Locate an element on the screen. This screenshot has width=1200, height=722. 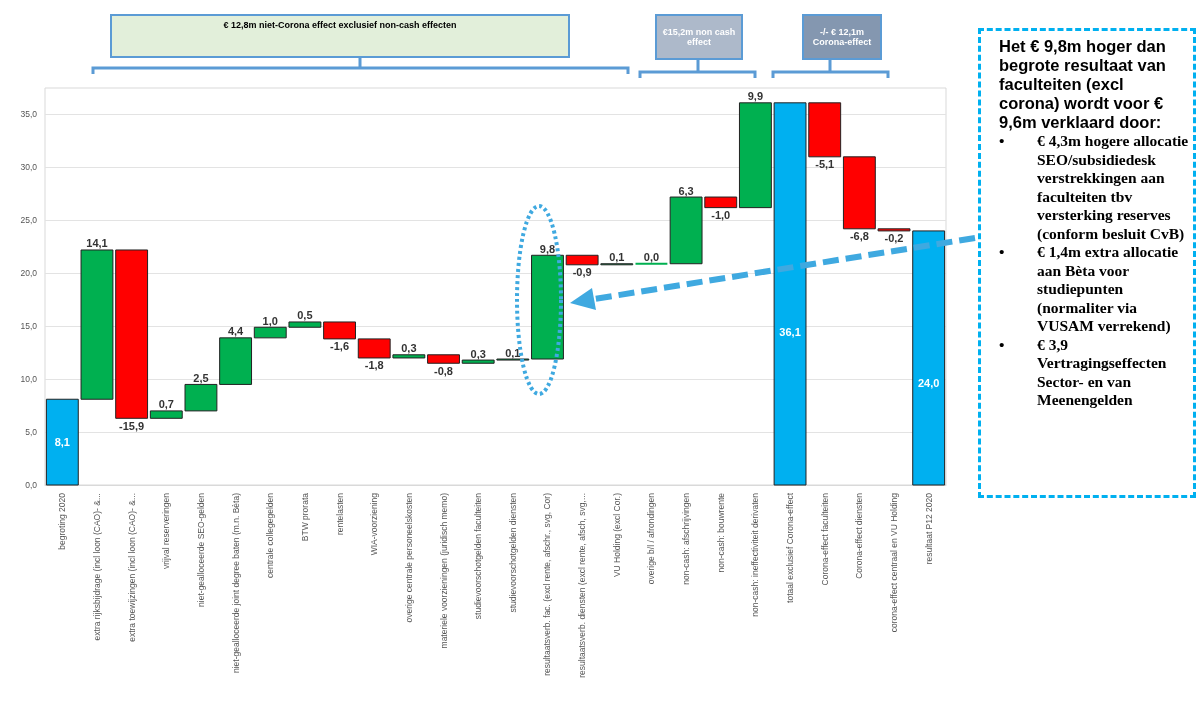
data-label: -6,8 is located at coordinates (859, 236).